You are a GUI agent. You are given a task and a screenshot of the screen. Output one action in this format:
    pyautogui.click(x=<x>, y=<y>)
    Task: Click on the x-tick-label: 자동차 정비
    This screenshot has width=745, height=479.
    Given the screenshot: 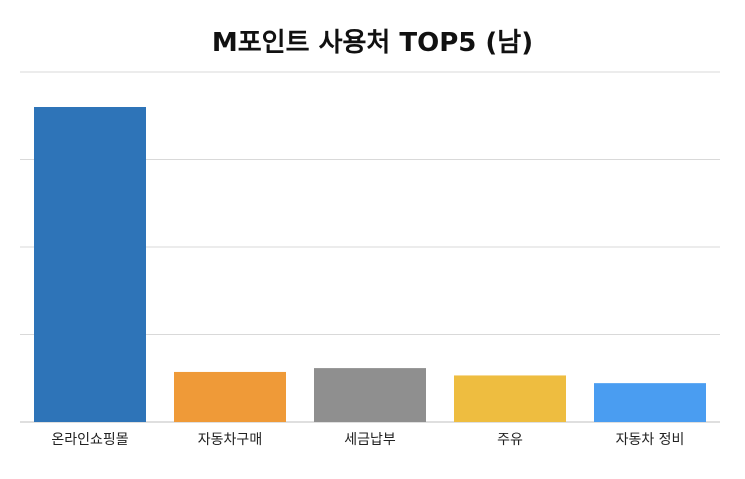 What is the action you would take?
    pyautogui.click(x=650, y=440)
    